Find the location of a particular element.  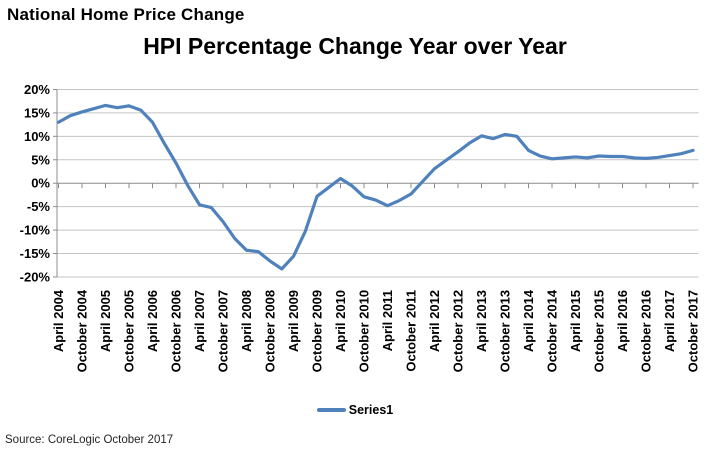

x-axis-label: October 2011 is located at coordinates (411, 331).